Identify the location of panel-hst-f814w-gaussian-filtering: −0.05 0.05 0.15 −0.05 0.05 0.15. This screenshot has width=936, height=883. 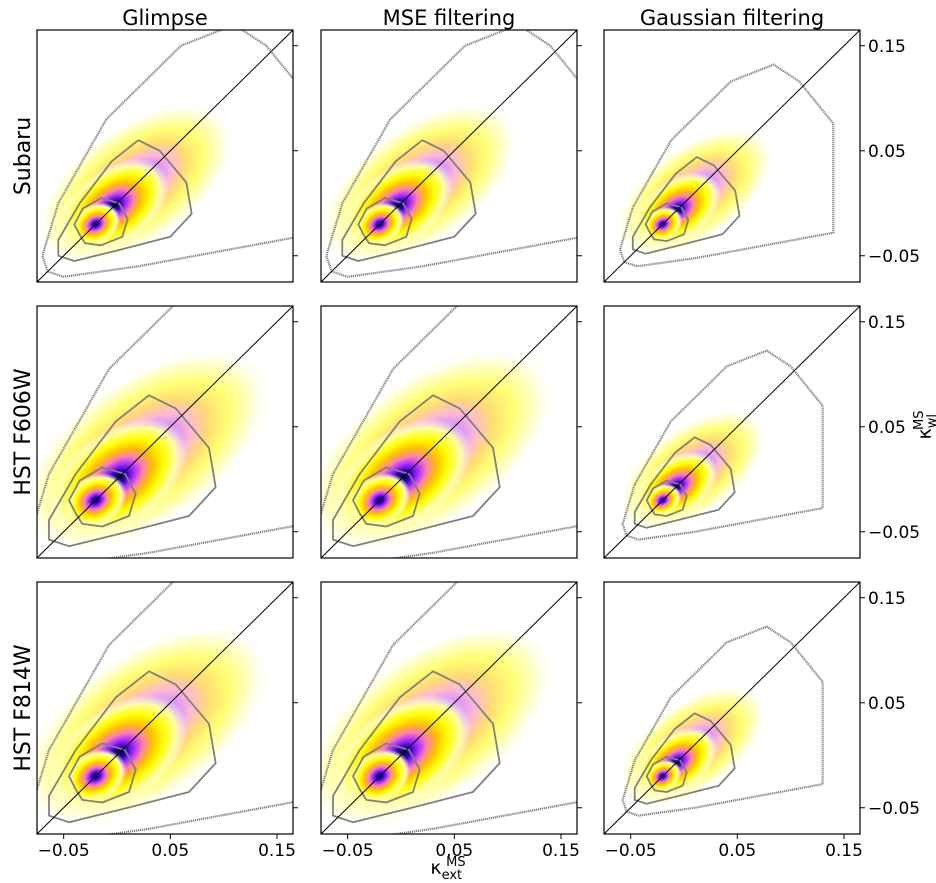
(761, 721).